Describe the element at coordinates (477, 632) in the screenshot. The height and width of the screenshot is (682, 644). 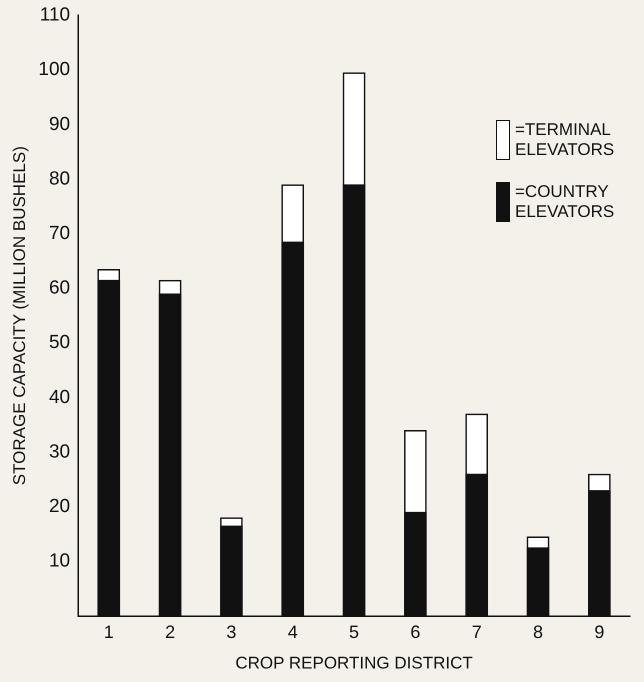
I see `x-tick-label: 7` at that location.